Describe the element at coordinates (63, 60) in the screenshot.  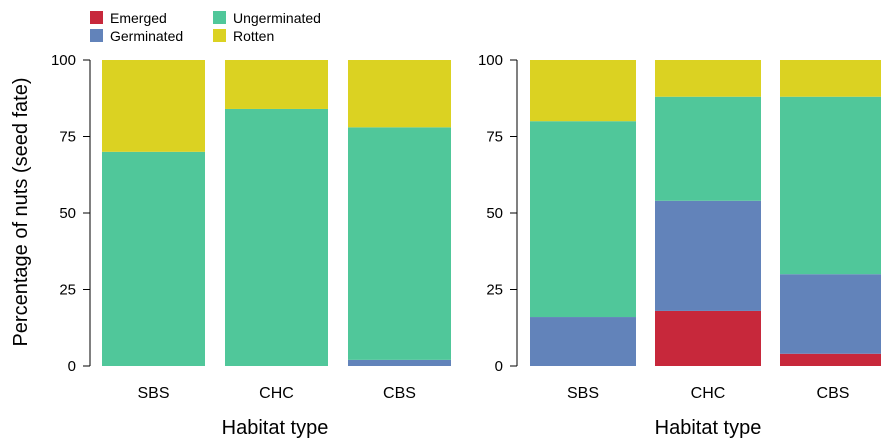
I see `y-tick-label-left: 100` at that location.